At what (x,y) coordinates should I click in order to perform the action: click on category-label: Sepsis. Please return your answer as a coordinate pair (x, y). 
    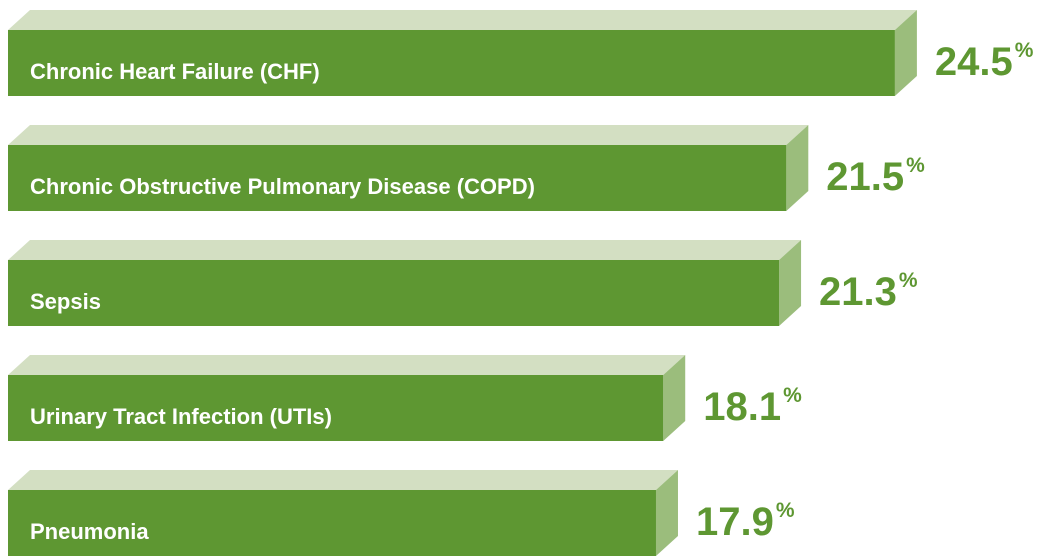
    Looking at the image, I should click on (65, 301).